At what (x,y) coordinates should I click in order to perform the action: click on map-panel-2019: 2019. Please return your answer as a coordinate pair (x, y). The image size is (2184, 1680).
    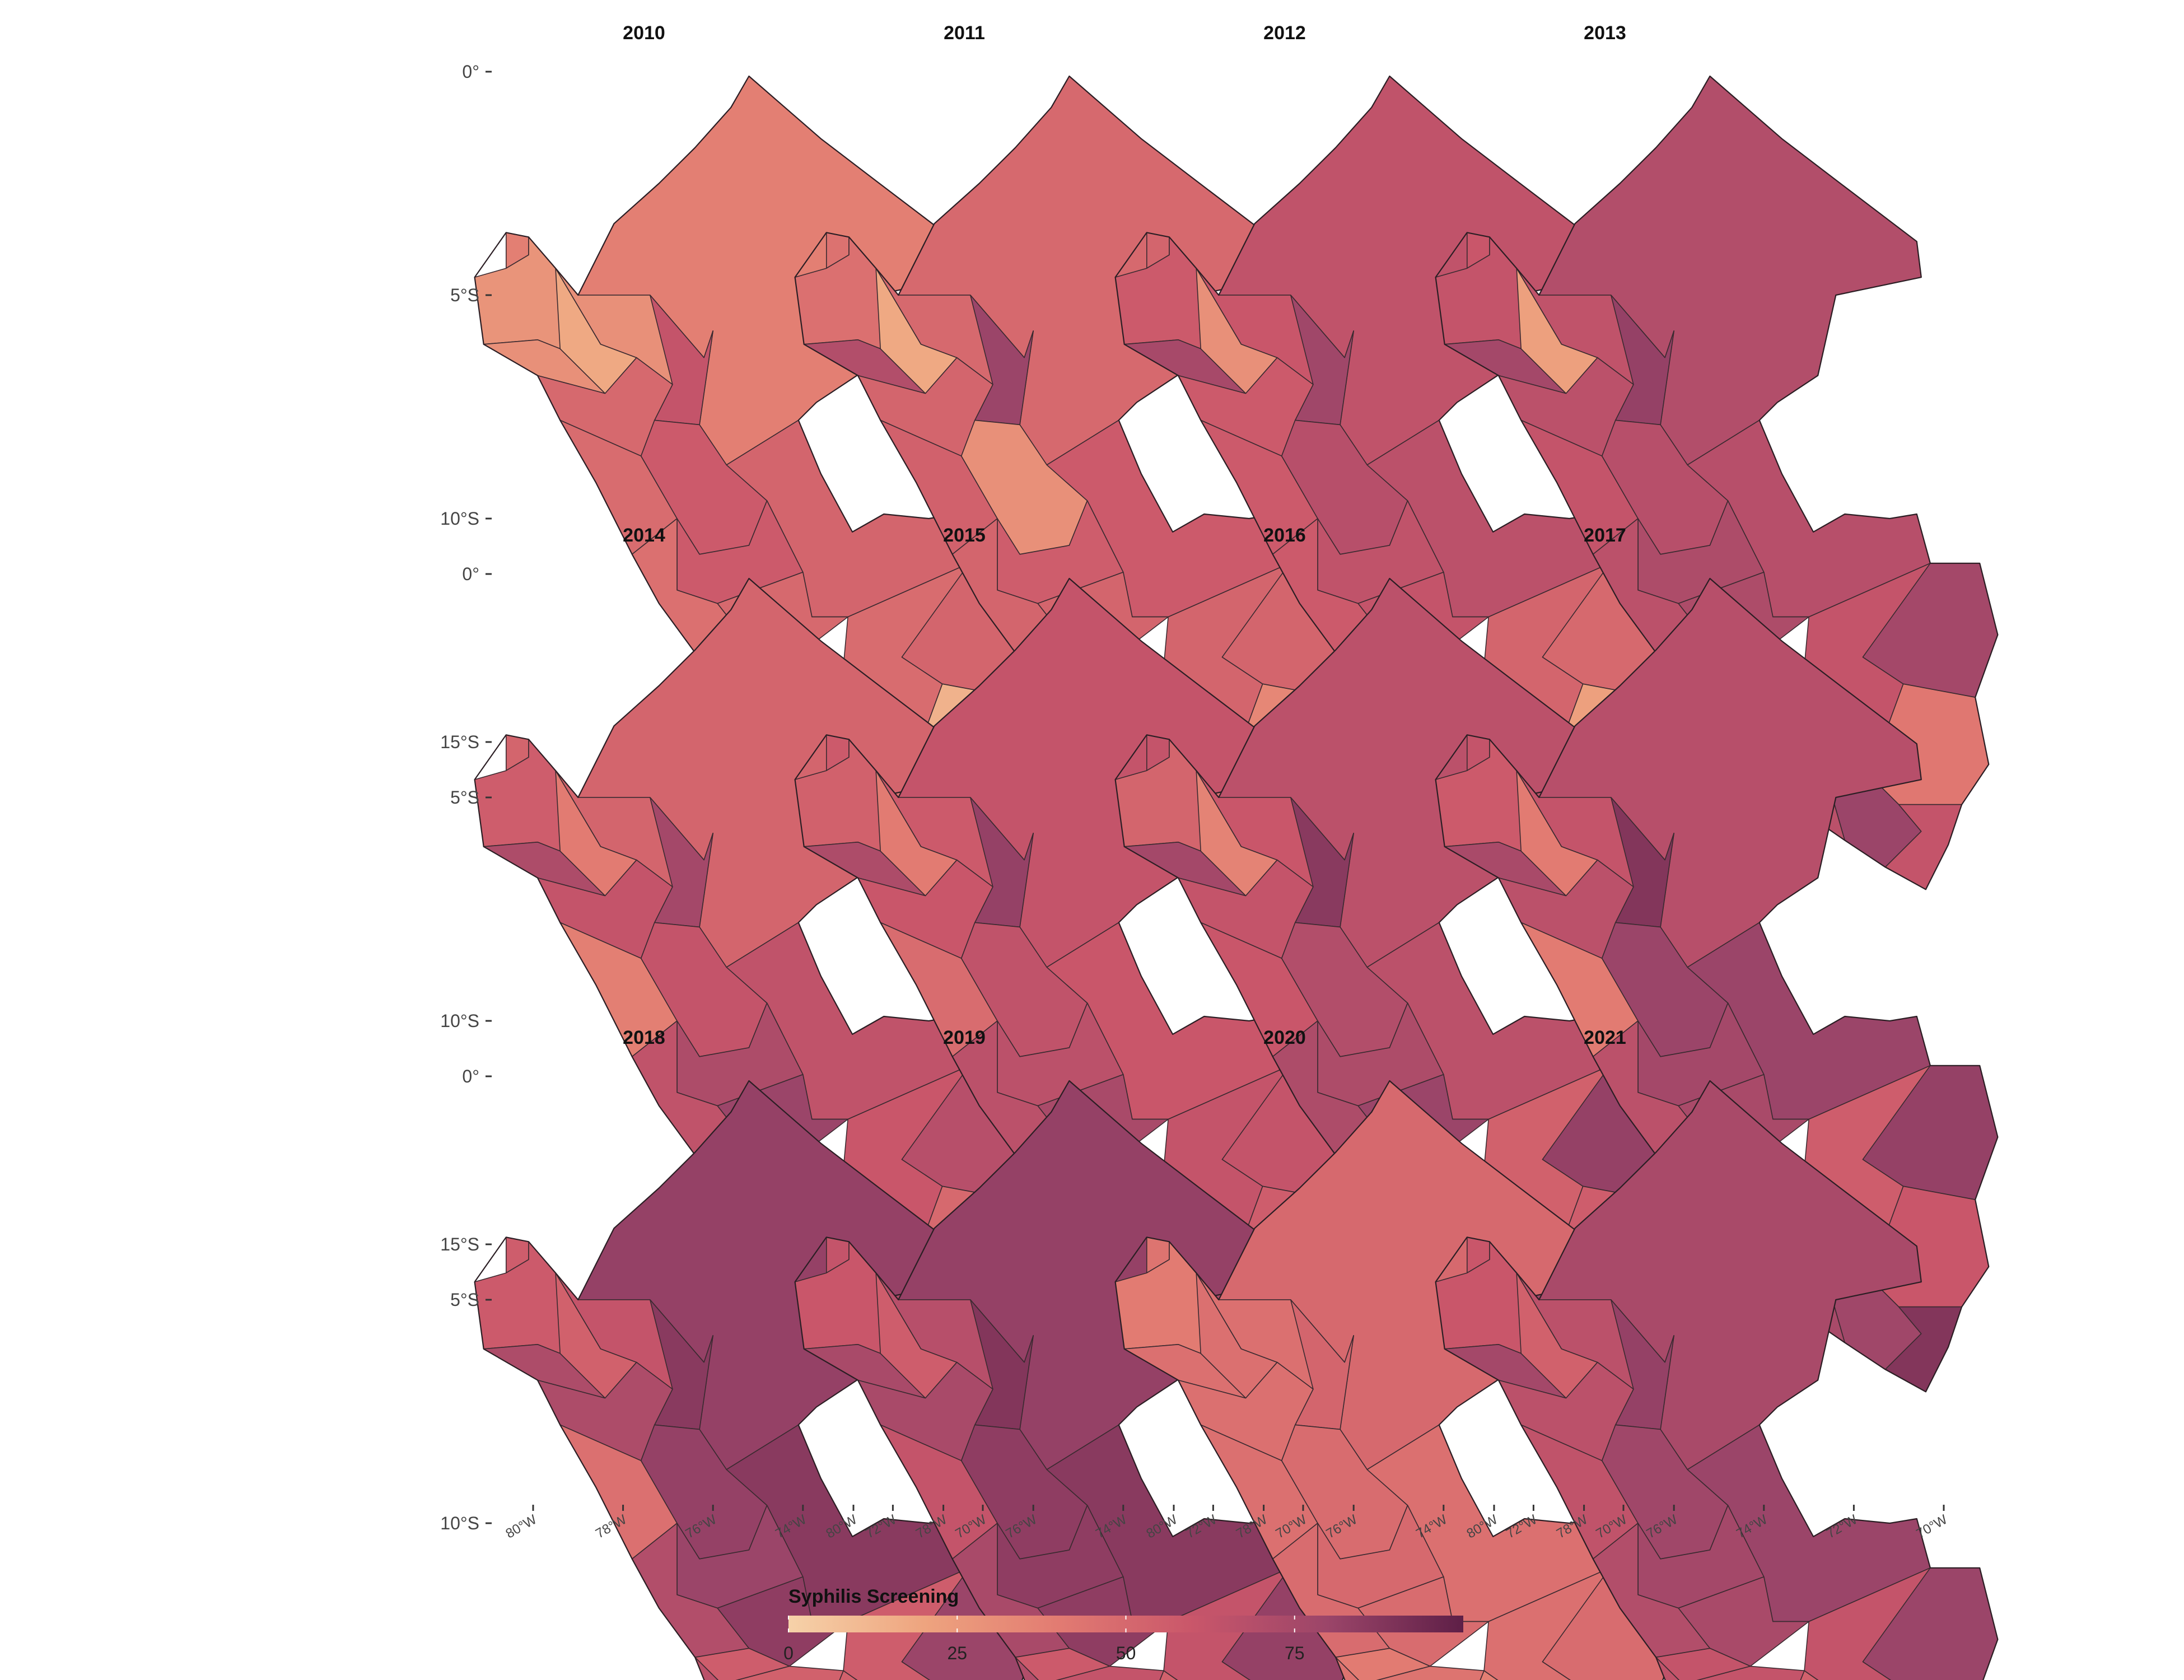
    Looking at the image, I should click on (1076, 1354).